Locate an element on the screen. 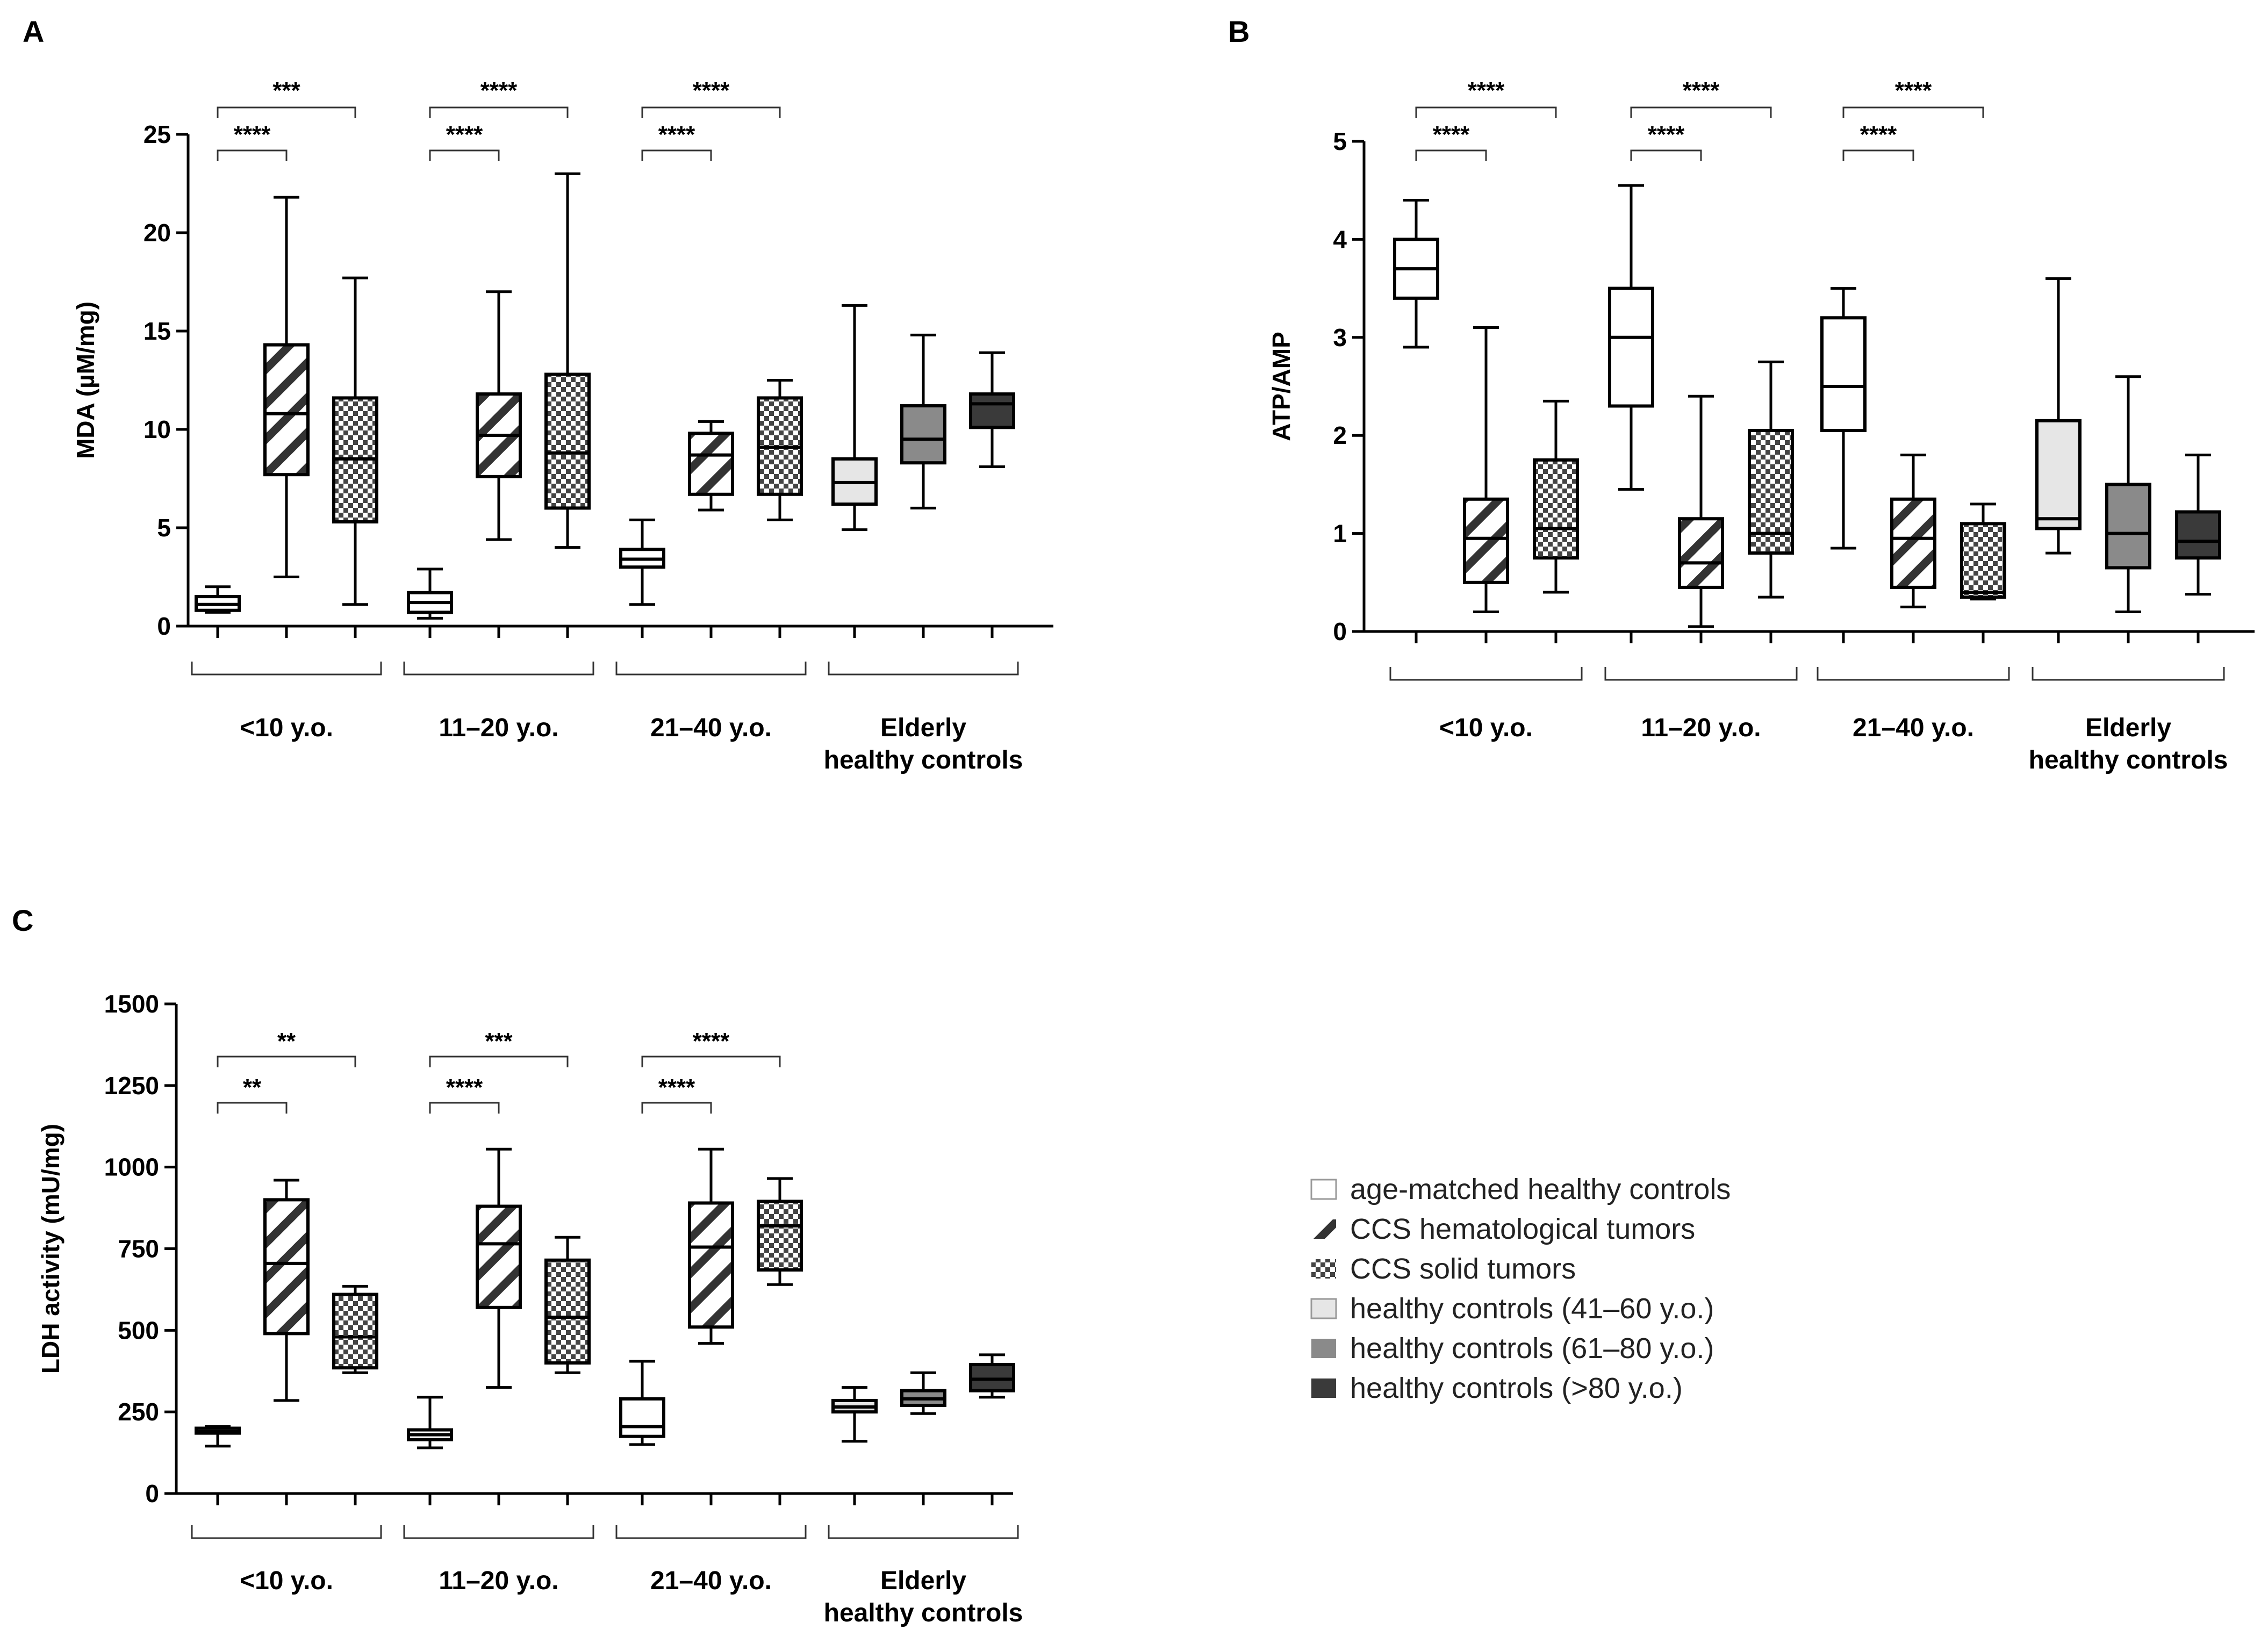 This screenshot has width=2268, height=1637. legend-label: healthy controls (41–60 y.o.) is located at coordinates (1532, 1309).